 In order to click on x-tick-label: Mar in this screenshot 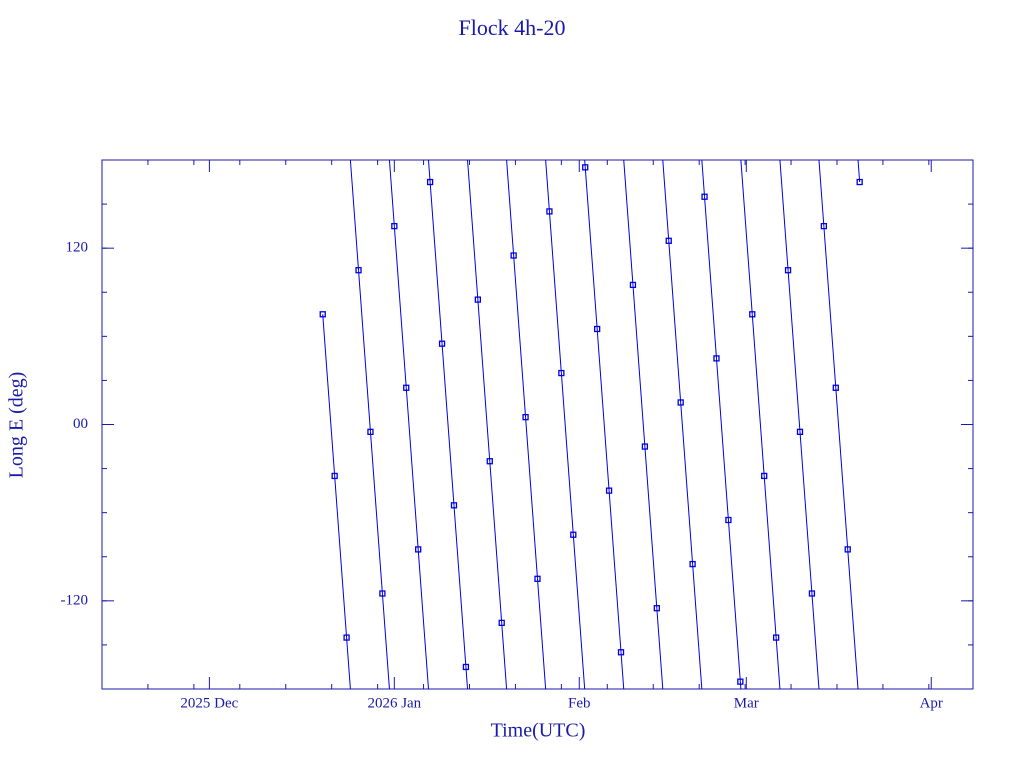, I will do `click(746, 703)`.